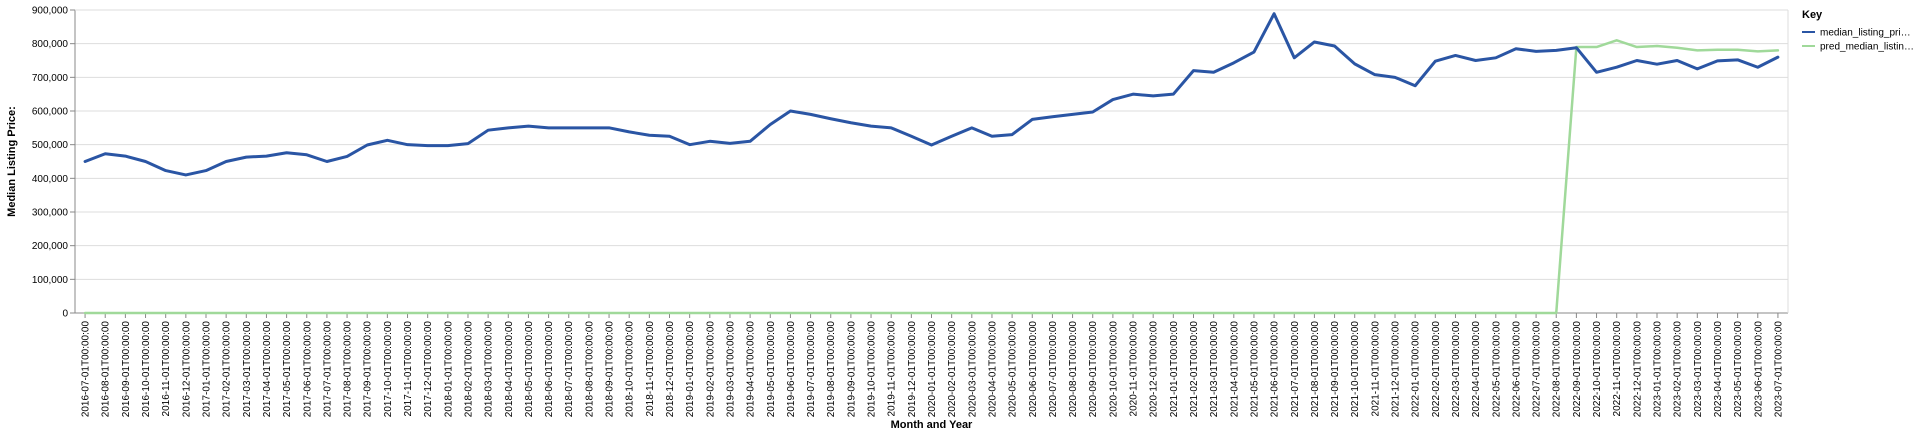  What do you see at coordinates (932, 425) in the screenshot?
I see `x-axis-title: Month and Year` at bounding box center [932, 425].